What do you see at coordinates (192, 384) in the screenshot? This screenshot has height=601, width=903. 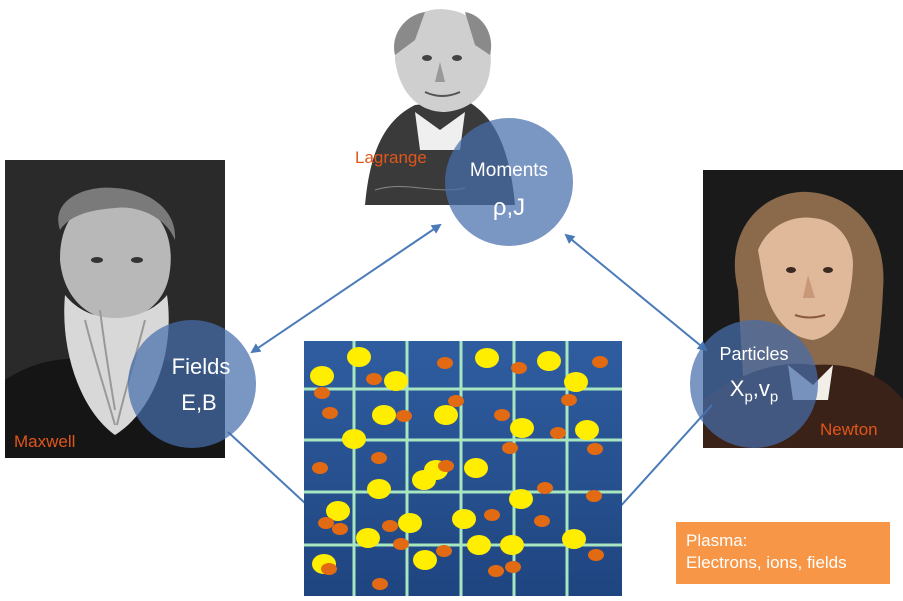 I see `fields-node: Fields E,B` at bounding box center [192, 384].